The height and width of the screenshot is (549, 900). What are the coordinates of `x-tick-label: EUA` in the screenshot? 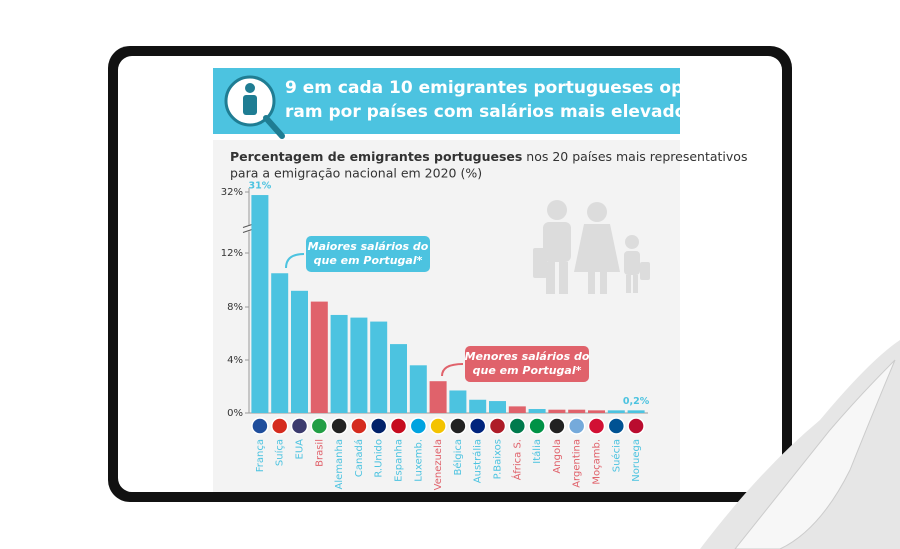 It's located at (300, 449).